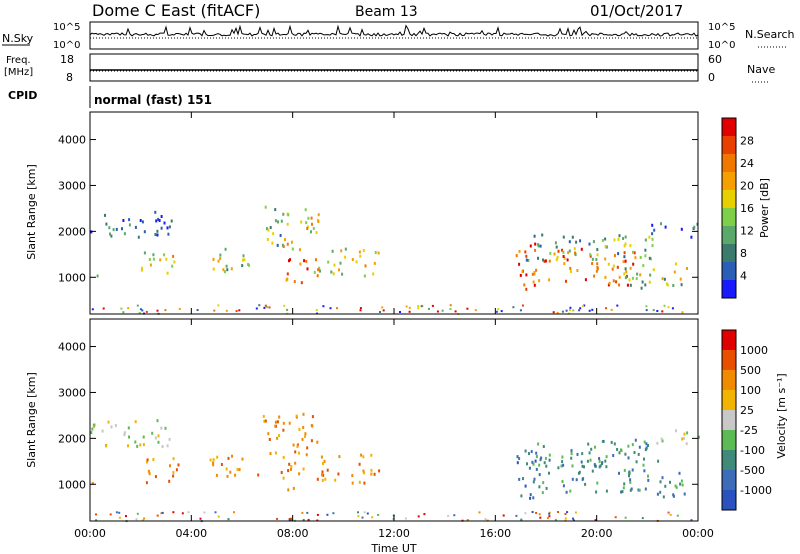 The image size is (800, 554). I want to click on velocity-colorbar-label: Velocity [m s⁻¹], so click(781, 415).